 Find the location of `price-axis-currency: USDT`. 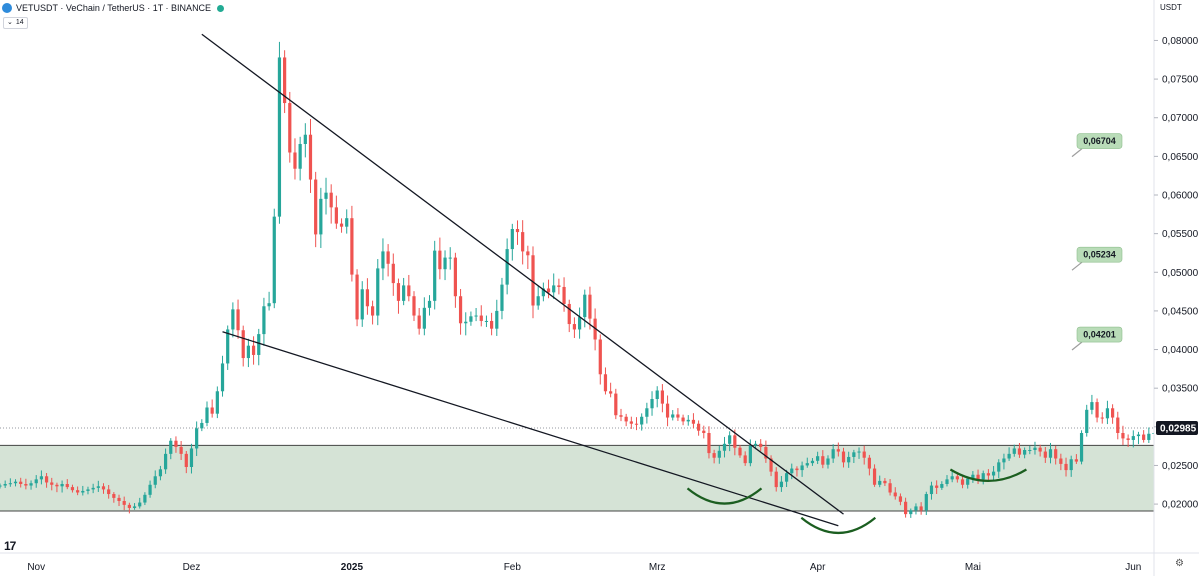

price-axis-currency: USDT is located at coordinates (1171, 7).